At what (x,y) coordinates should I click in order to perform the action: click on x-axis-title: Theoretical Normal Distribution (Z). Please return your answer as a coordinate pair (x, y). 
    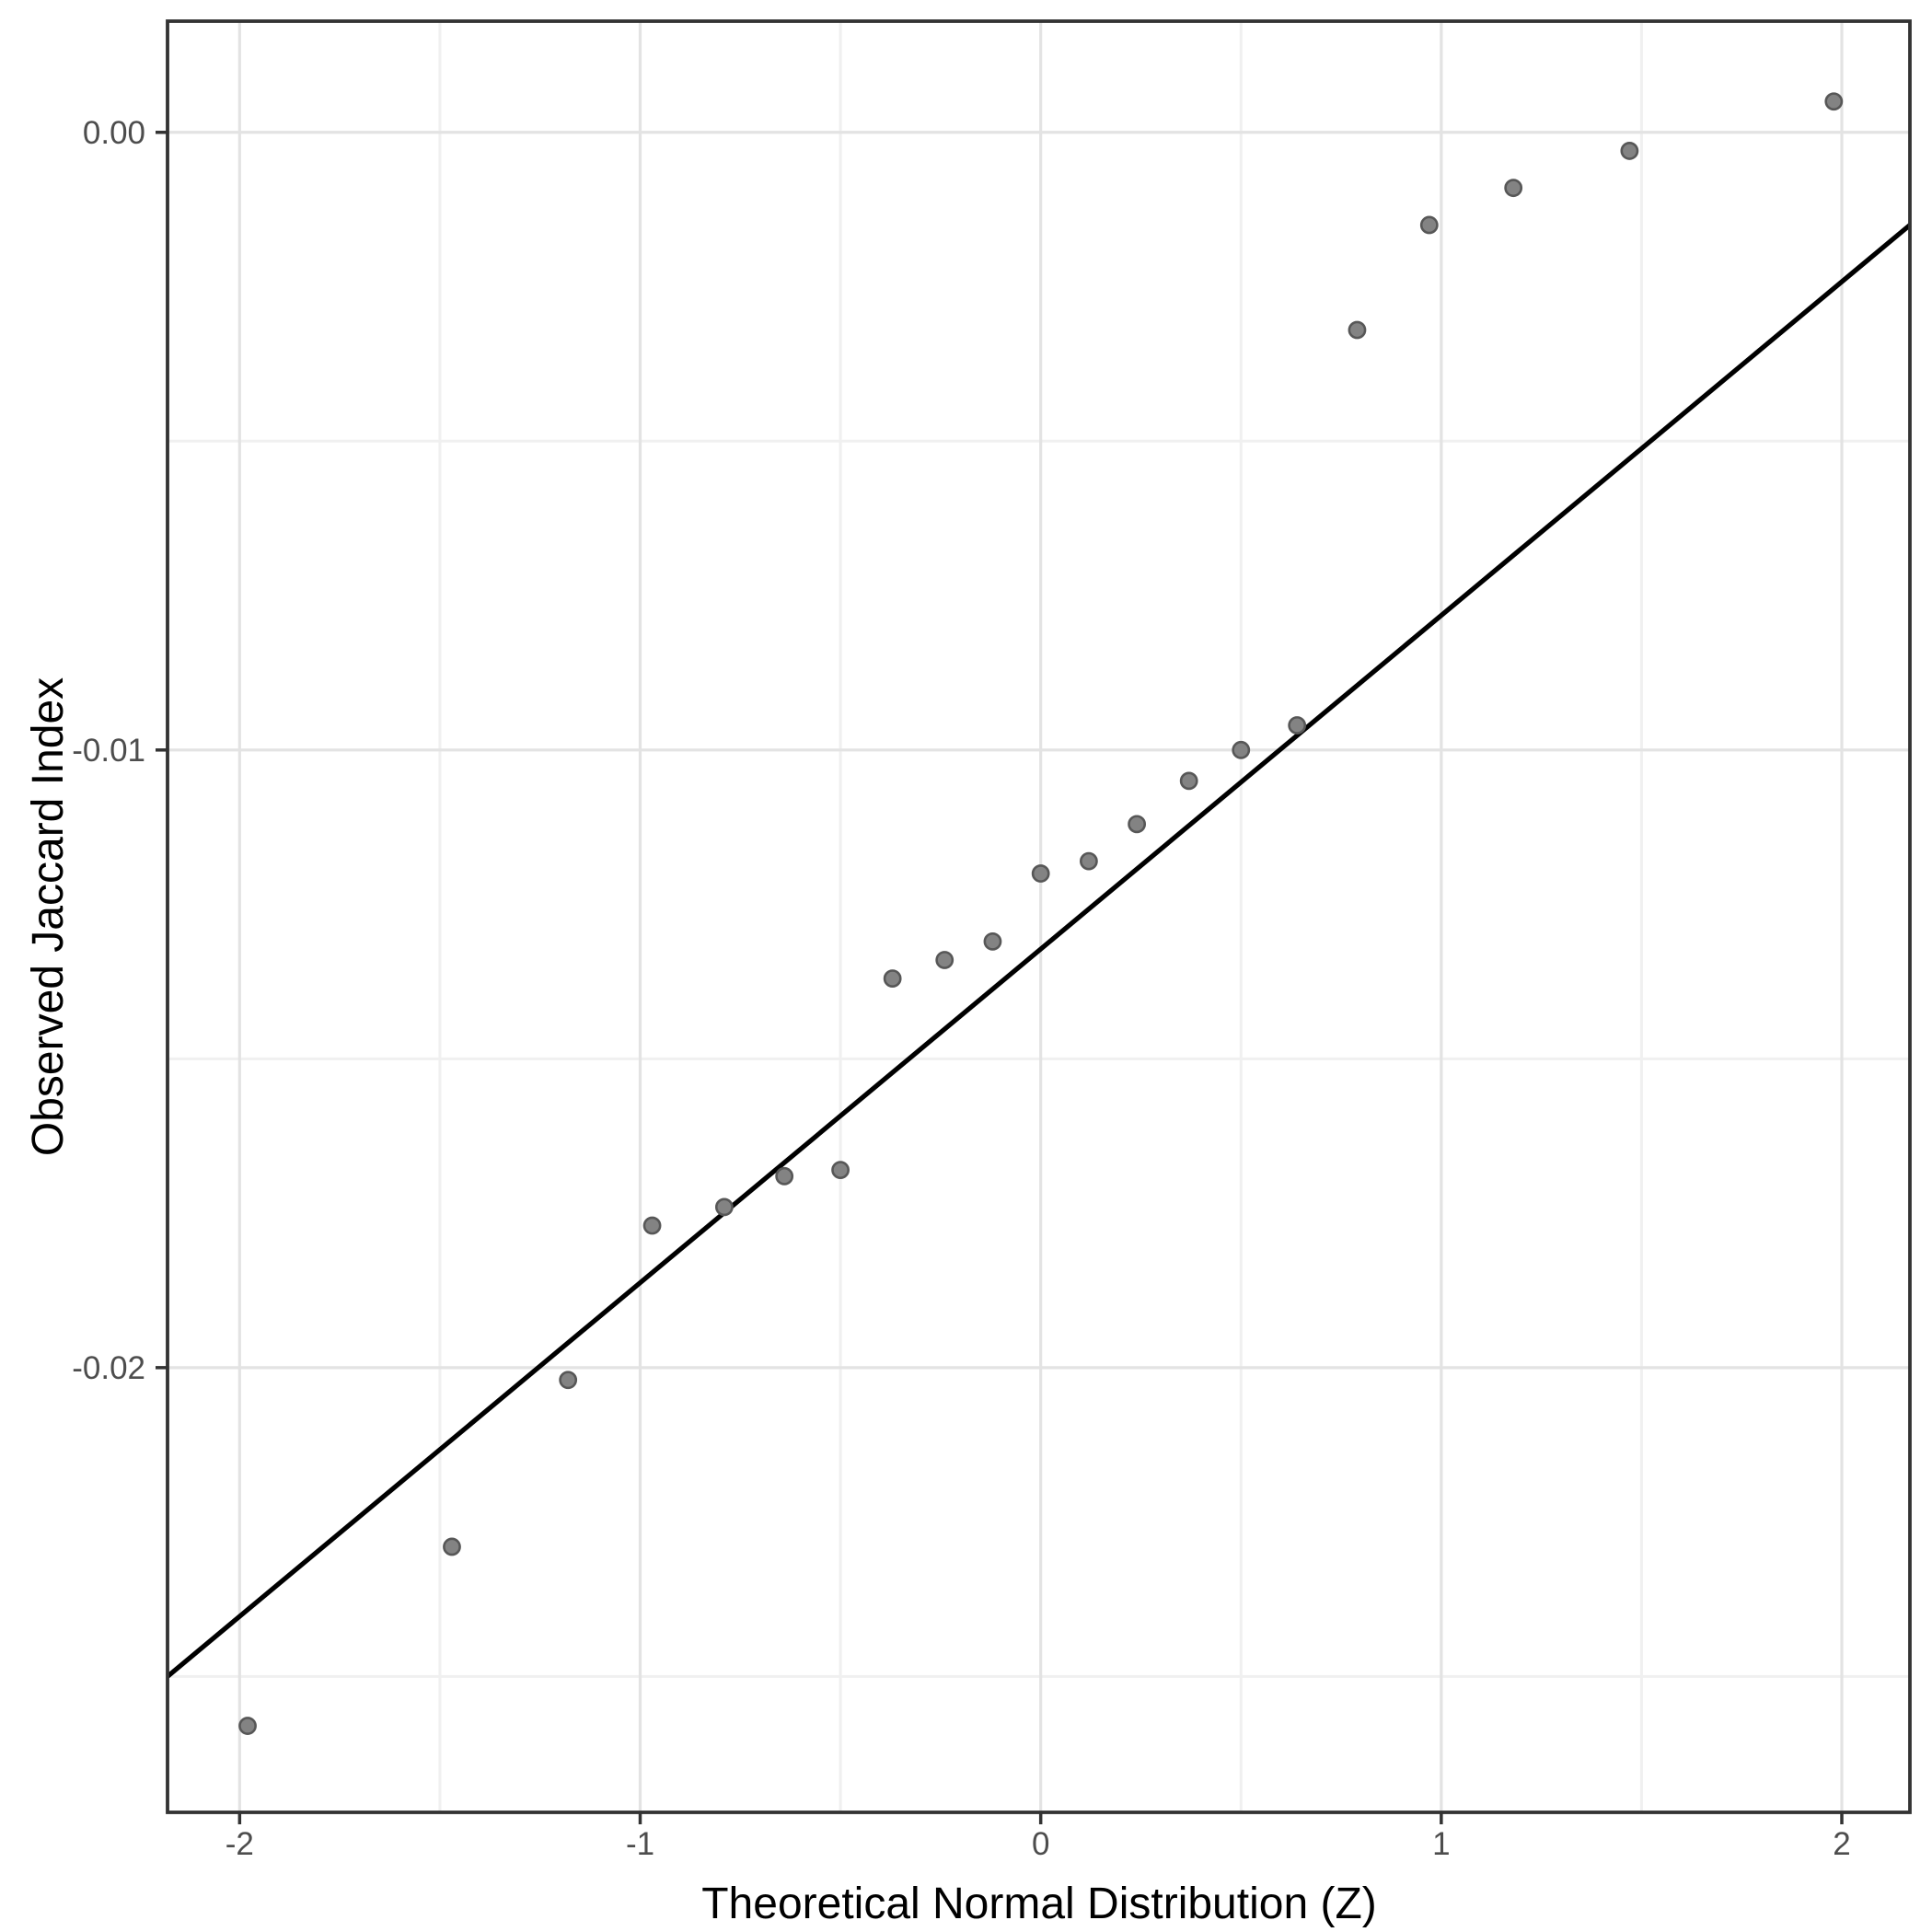
    Looking at the image, I should click on (1039, 1904).